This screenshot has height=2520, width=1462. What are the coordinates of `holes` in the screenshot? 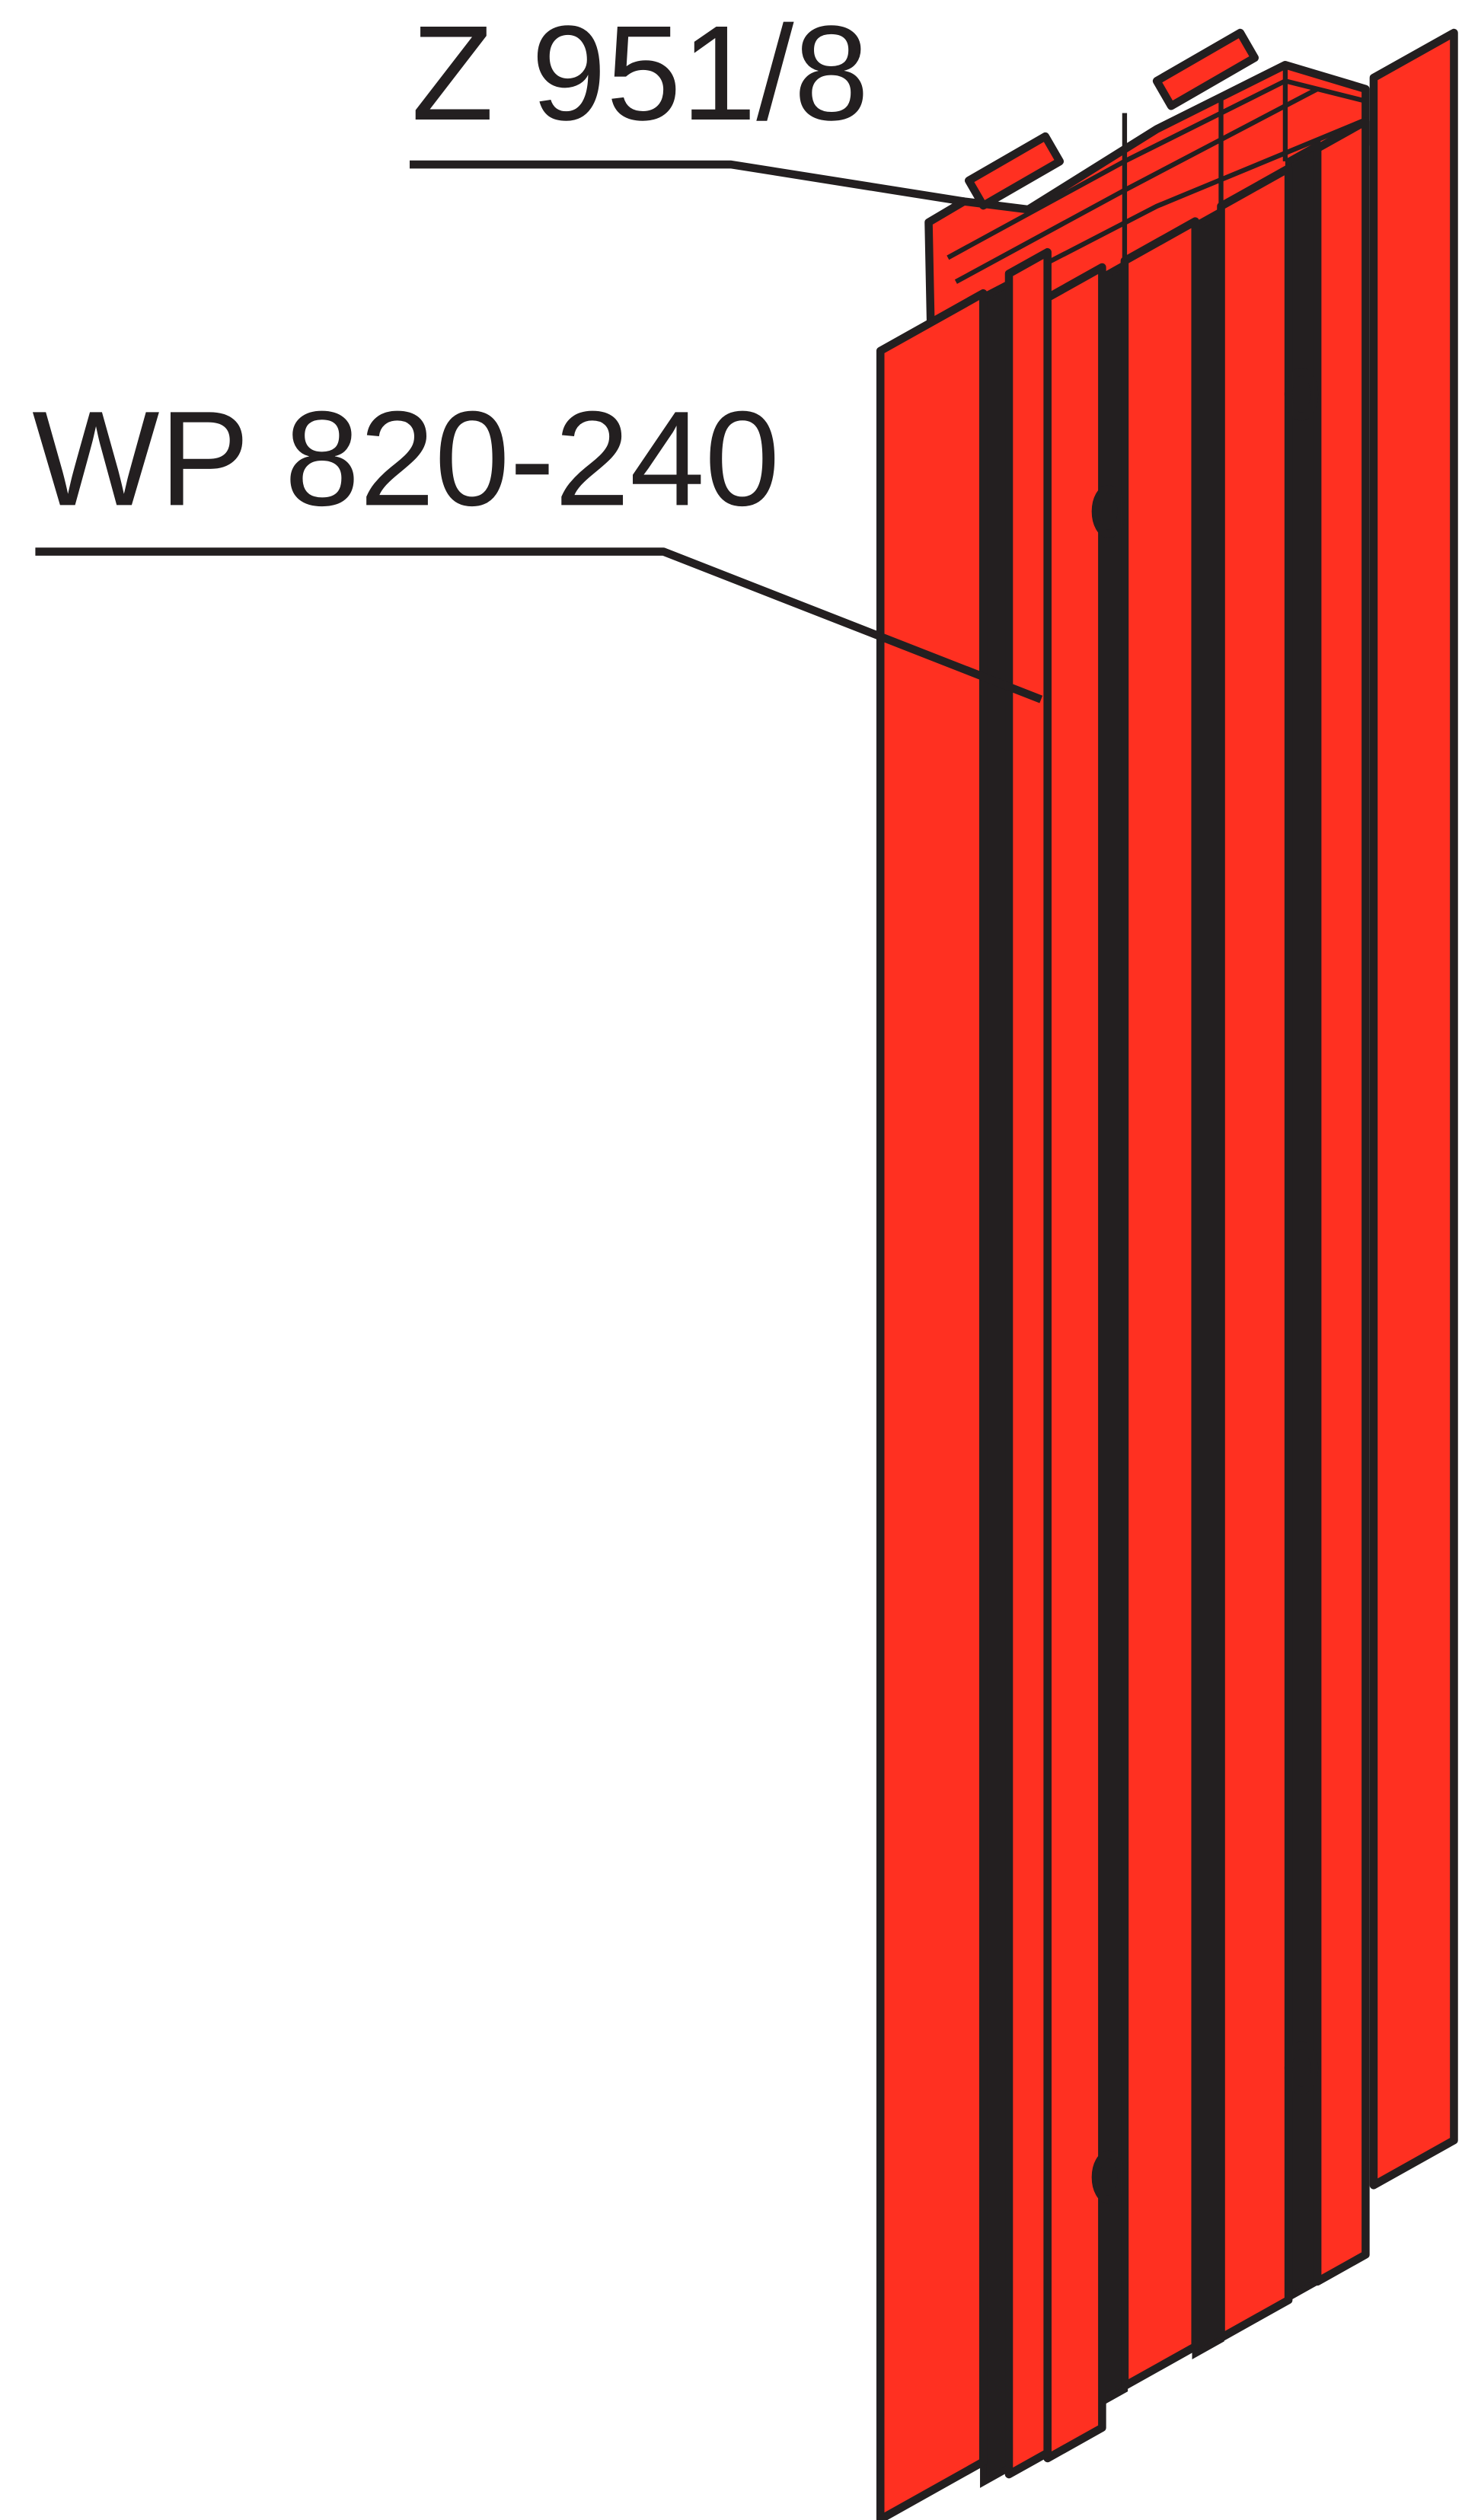 It's located at (1205, 1285).